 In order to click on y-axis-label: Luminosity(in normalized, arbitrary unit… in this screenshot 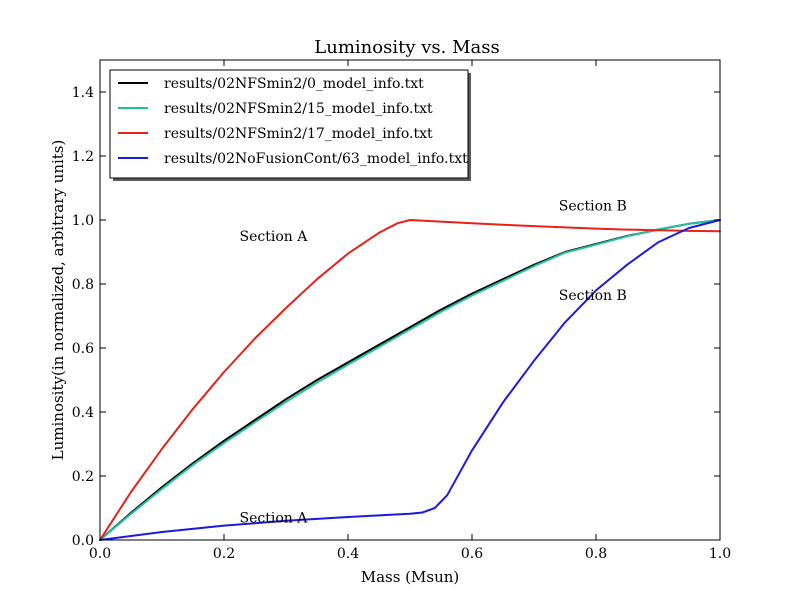, I will do `click(58, 300)`.